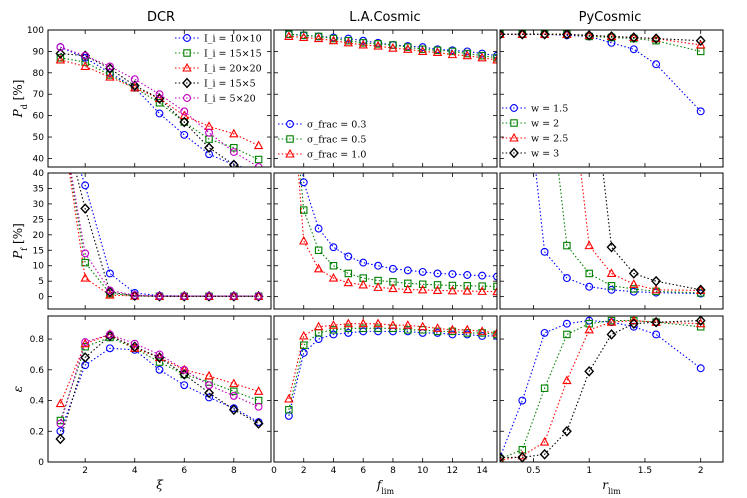 This screenshot has width=747, height=498. I want to click on y-tick-label: 0, so click(41, 298).